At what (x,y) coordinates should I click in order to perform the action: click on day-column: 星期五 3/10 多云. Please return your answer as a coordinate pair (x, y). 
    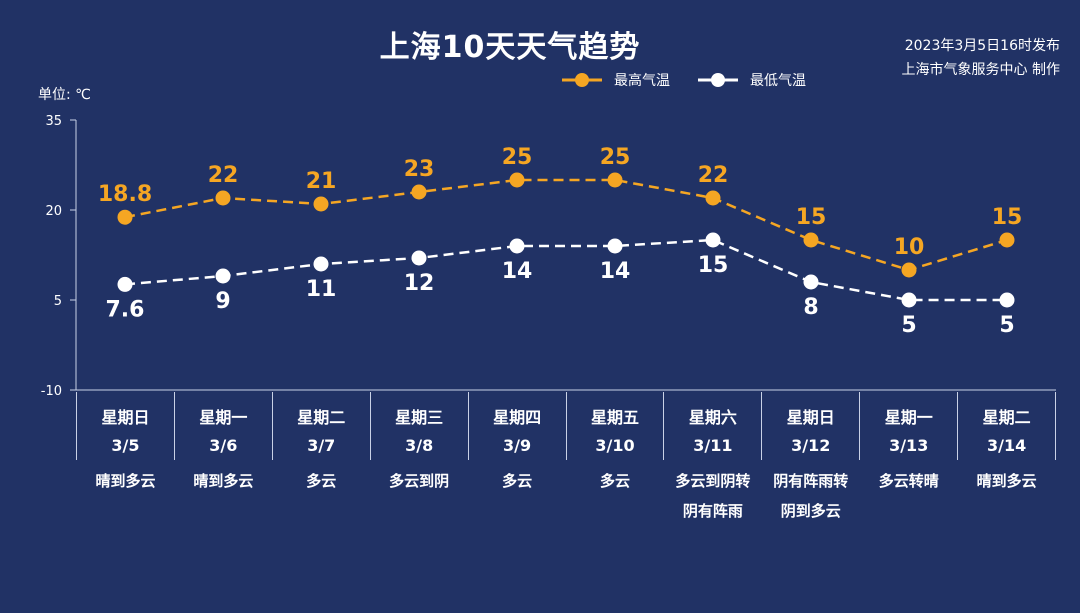
    Looking at the image, I should click on (616, 441).